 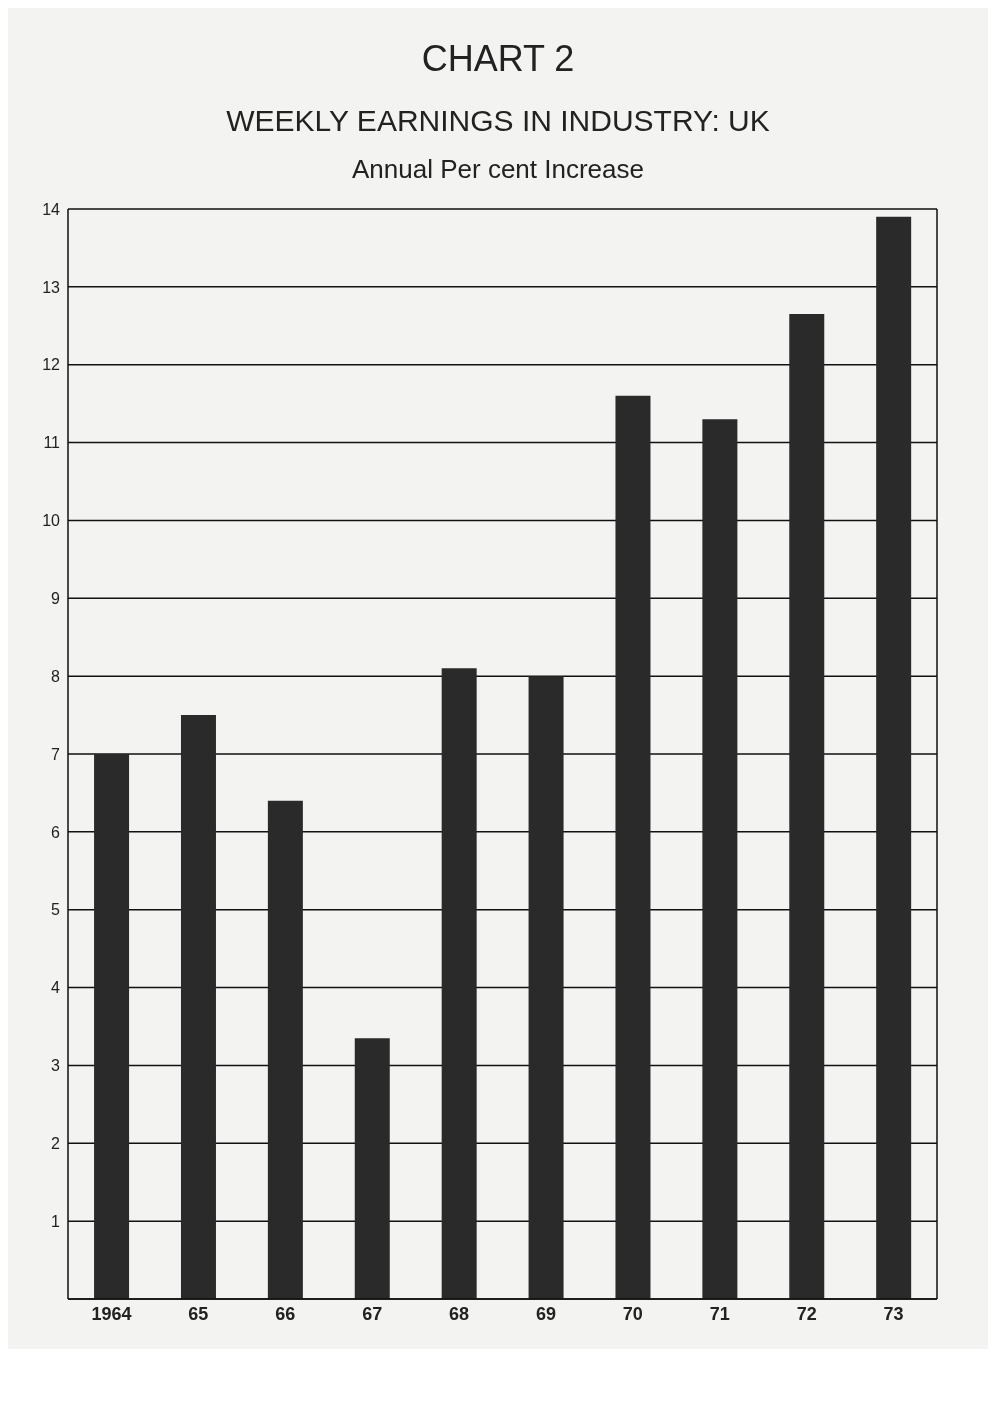 I want to click on y-tick-label: 9, so click(x=56, y=598).